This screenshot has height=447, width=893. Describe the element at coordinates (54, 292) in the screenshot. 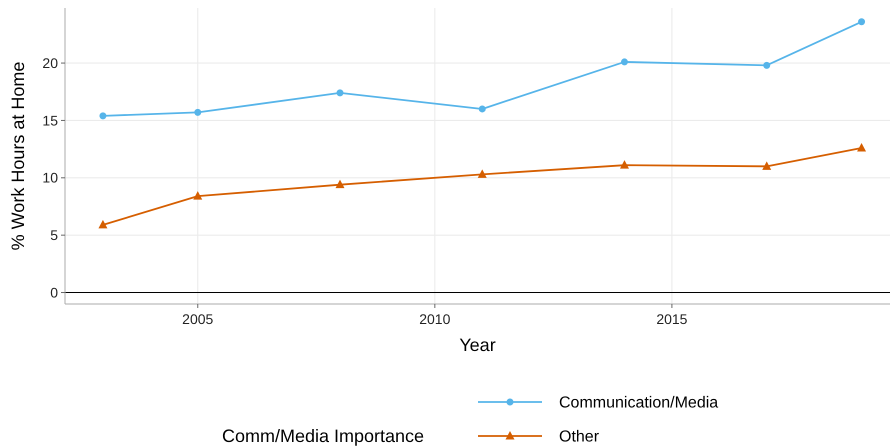

I see `y-tick-label: 0` at that location.